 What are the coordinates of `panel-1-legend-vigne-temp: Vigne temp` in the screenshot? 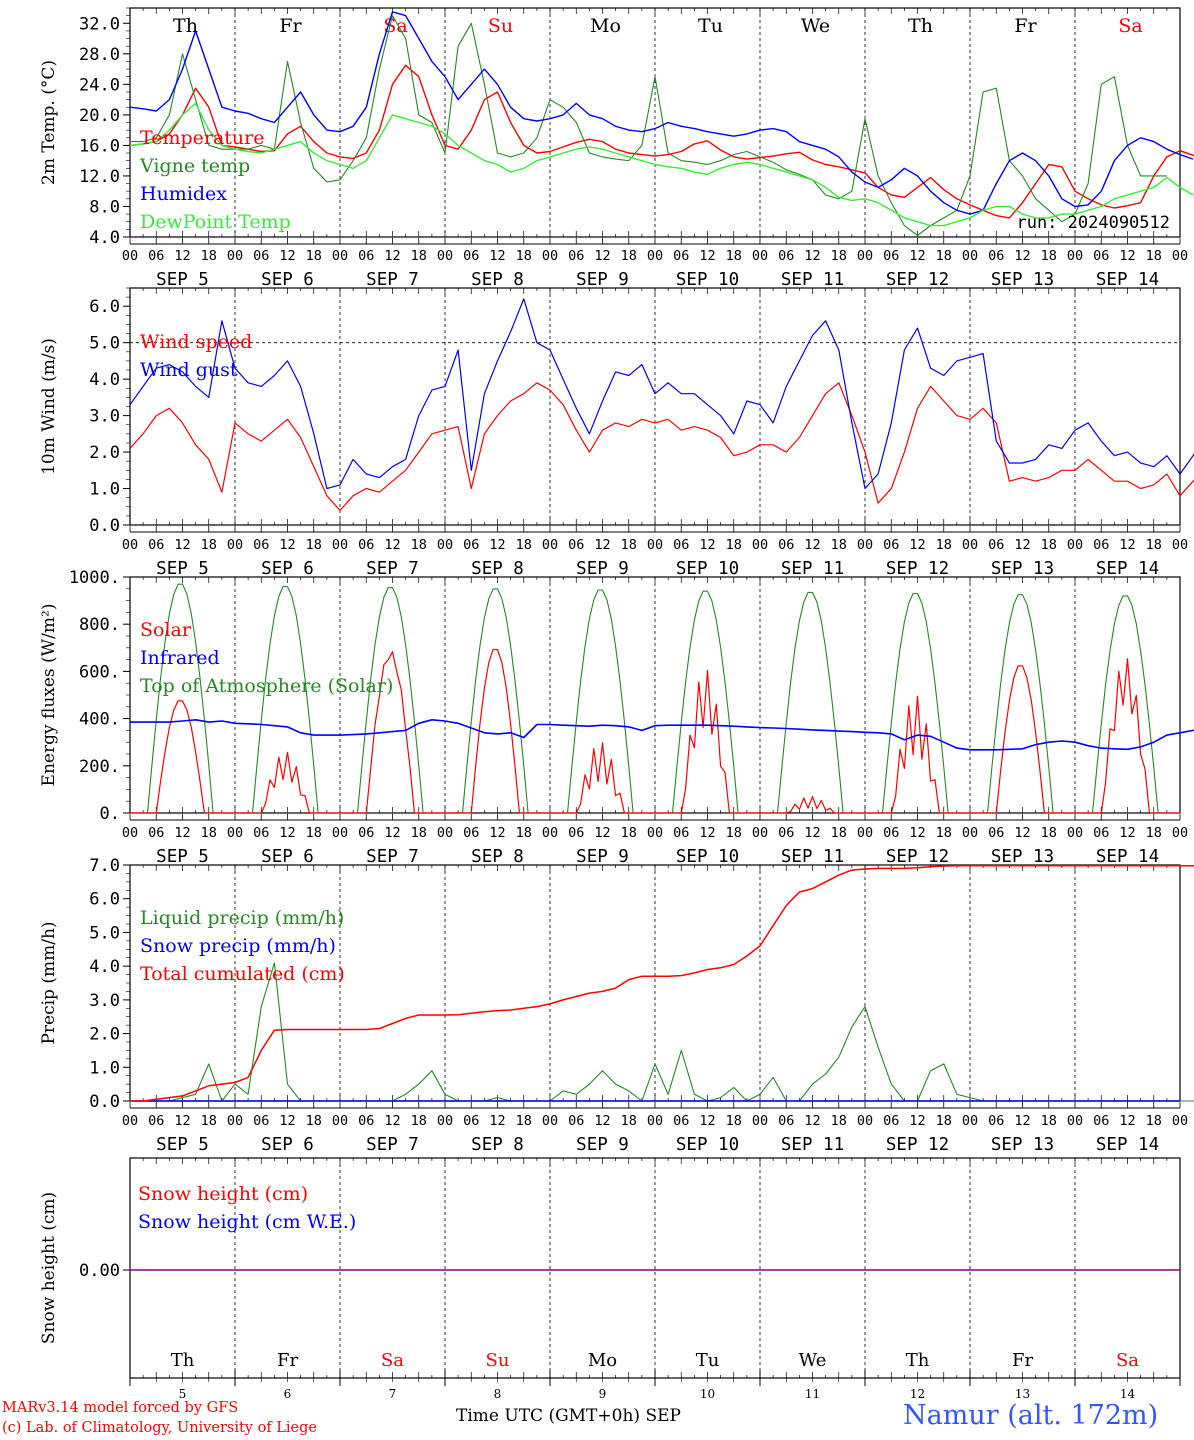 It's located at (194, 166).